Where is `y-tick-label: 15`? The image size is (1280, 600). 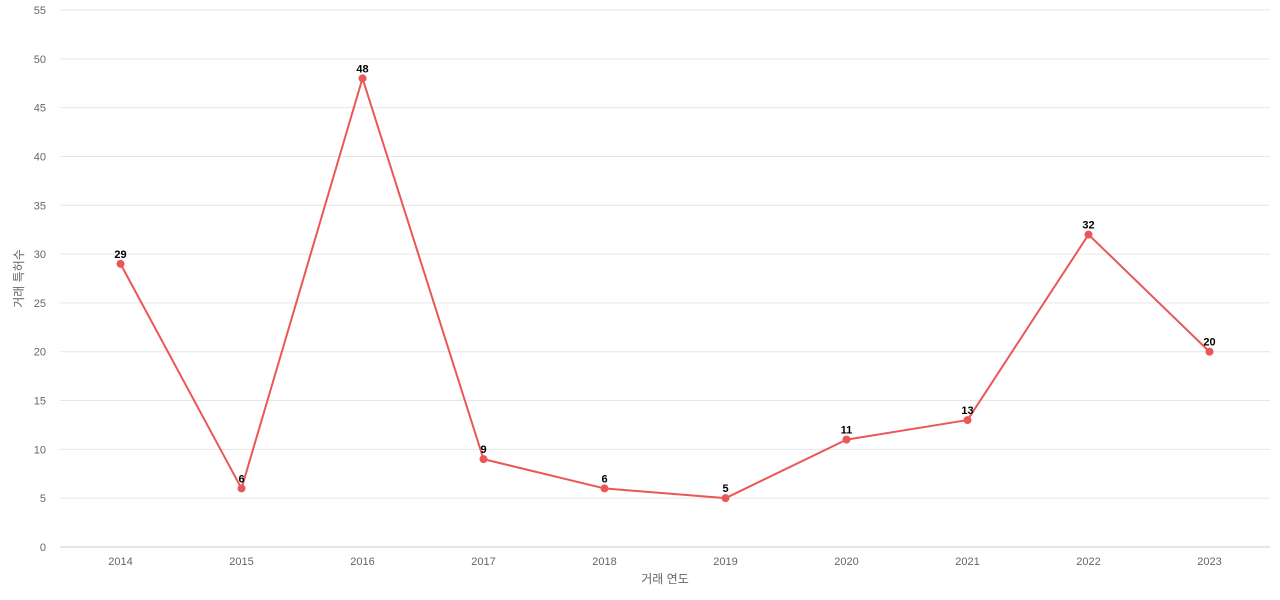
y-tick-label: 15 is located at coordinates (40, 402).